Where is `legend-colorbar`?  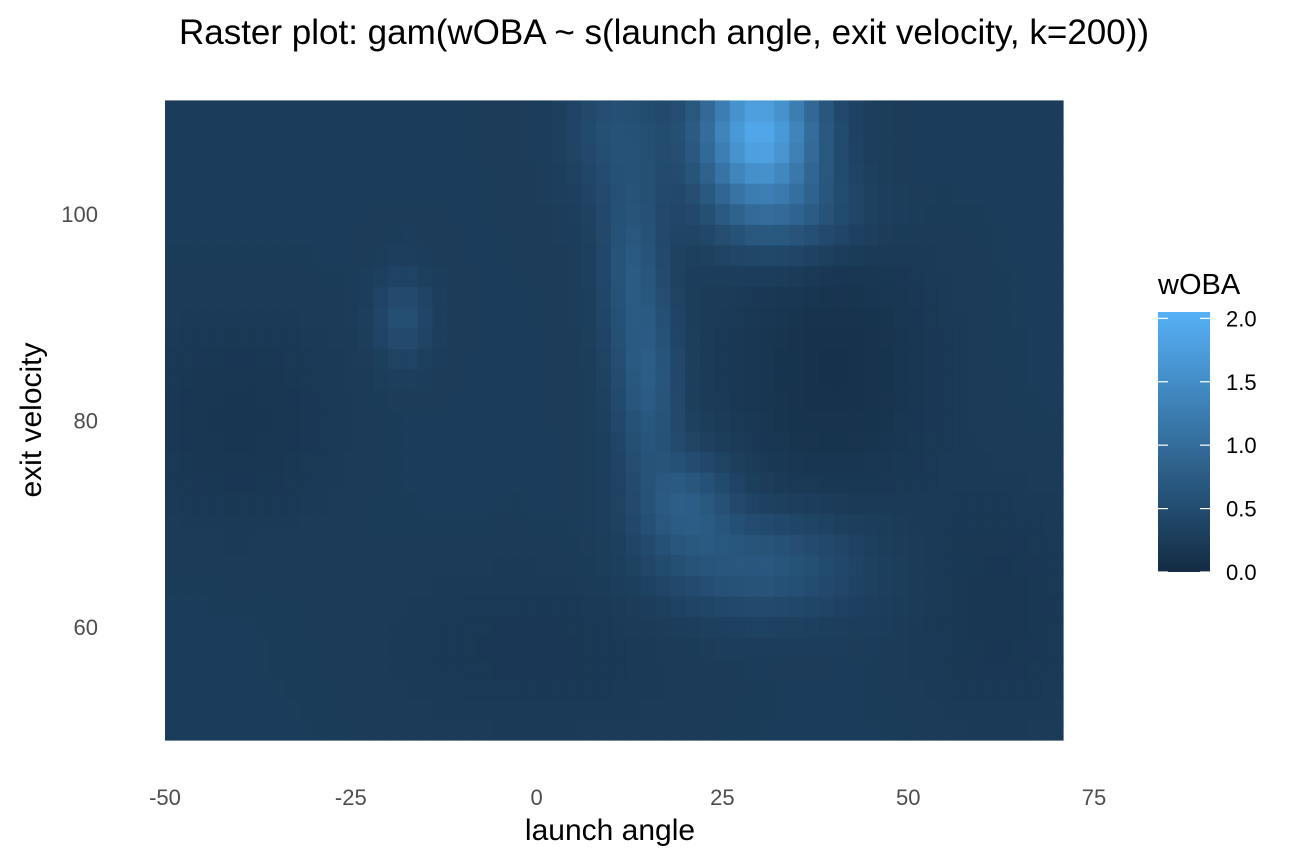 legend-colorbar is located at coordinates (1184, 442).